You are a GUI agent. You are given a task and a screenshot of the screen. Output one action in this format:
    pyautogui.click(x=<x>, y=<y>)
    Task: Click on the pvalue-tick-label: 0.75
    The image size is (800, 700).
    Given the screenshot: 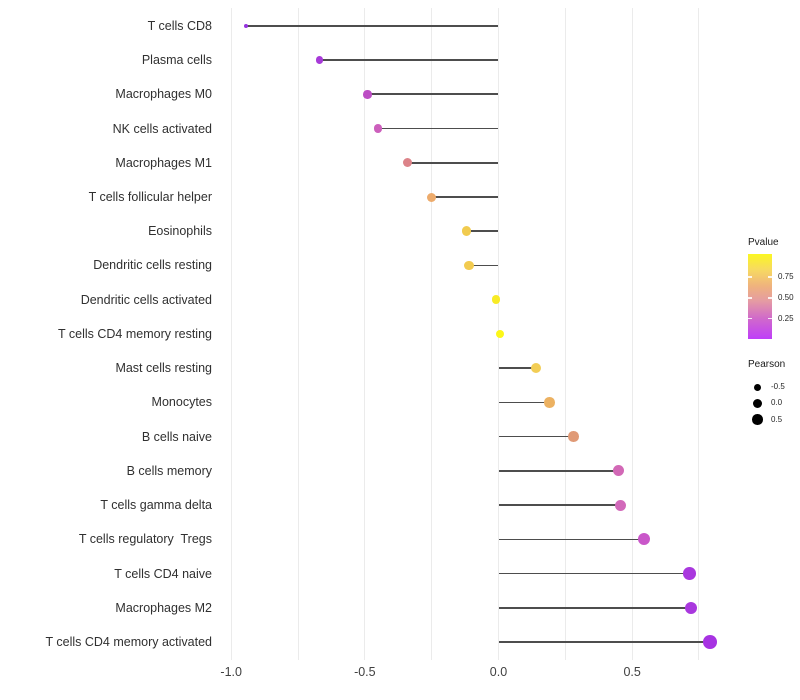 What is the action you would take?
    pyautogui.click(x=786, y=276)
    